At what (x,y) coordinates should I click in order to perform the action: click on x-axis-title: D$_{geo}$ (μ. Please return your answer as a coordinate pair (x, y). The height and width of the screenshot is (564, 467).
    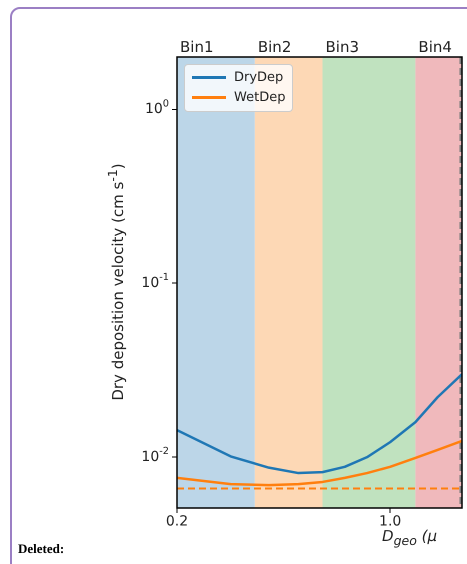
    Looking at the image, I should click on (410, 537).